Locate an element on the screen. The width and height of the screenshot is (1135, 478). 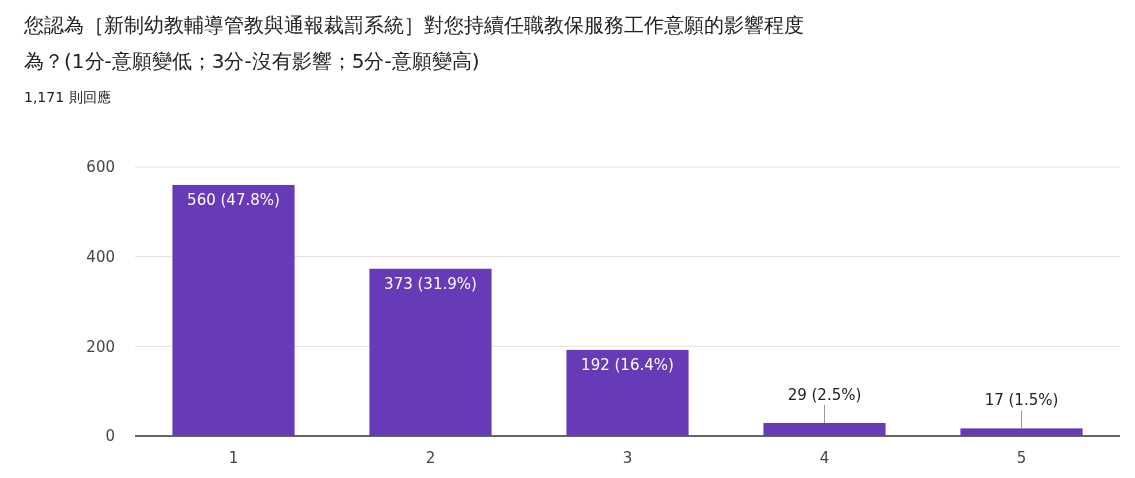
x-tick-label: 2 is located at coordinates (430, 458).